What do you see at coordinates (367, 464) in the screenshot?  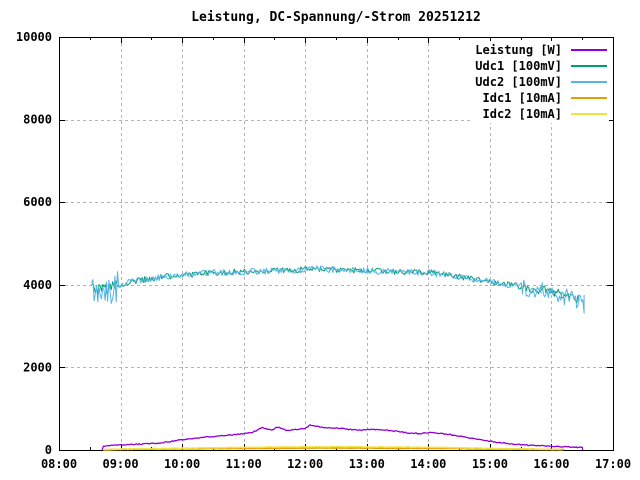 I see `x-tick-label: 13:00` at bounding box center [367, 464].